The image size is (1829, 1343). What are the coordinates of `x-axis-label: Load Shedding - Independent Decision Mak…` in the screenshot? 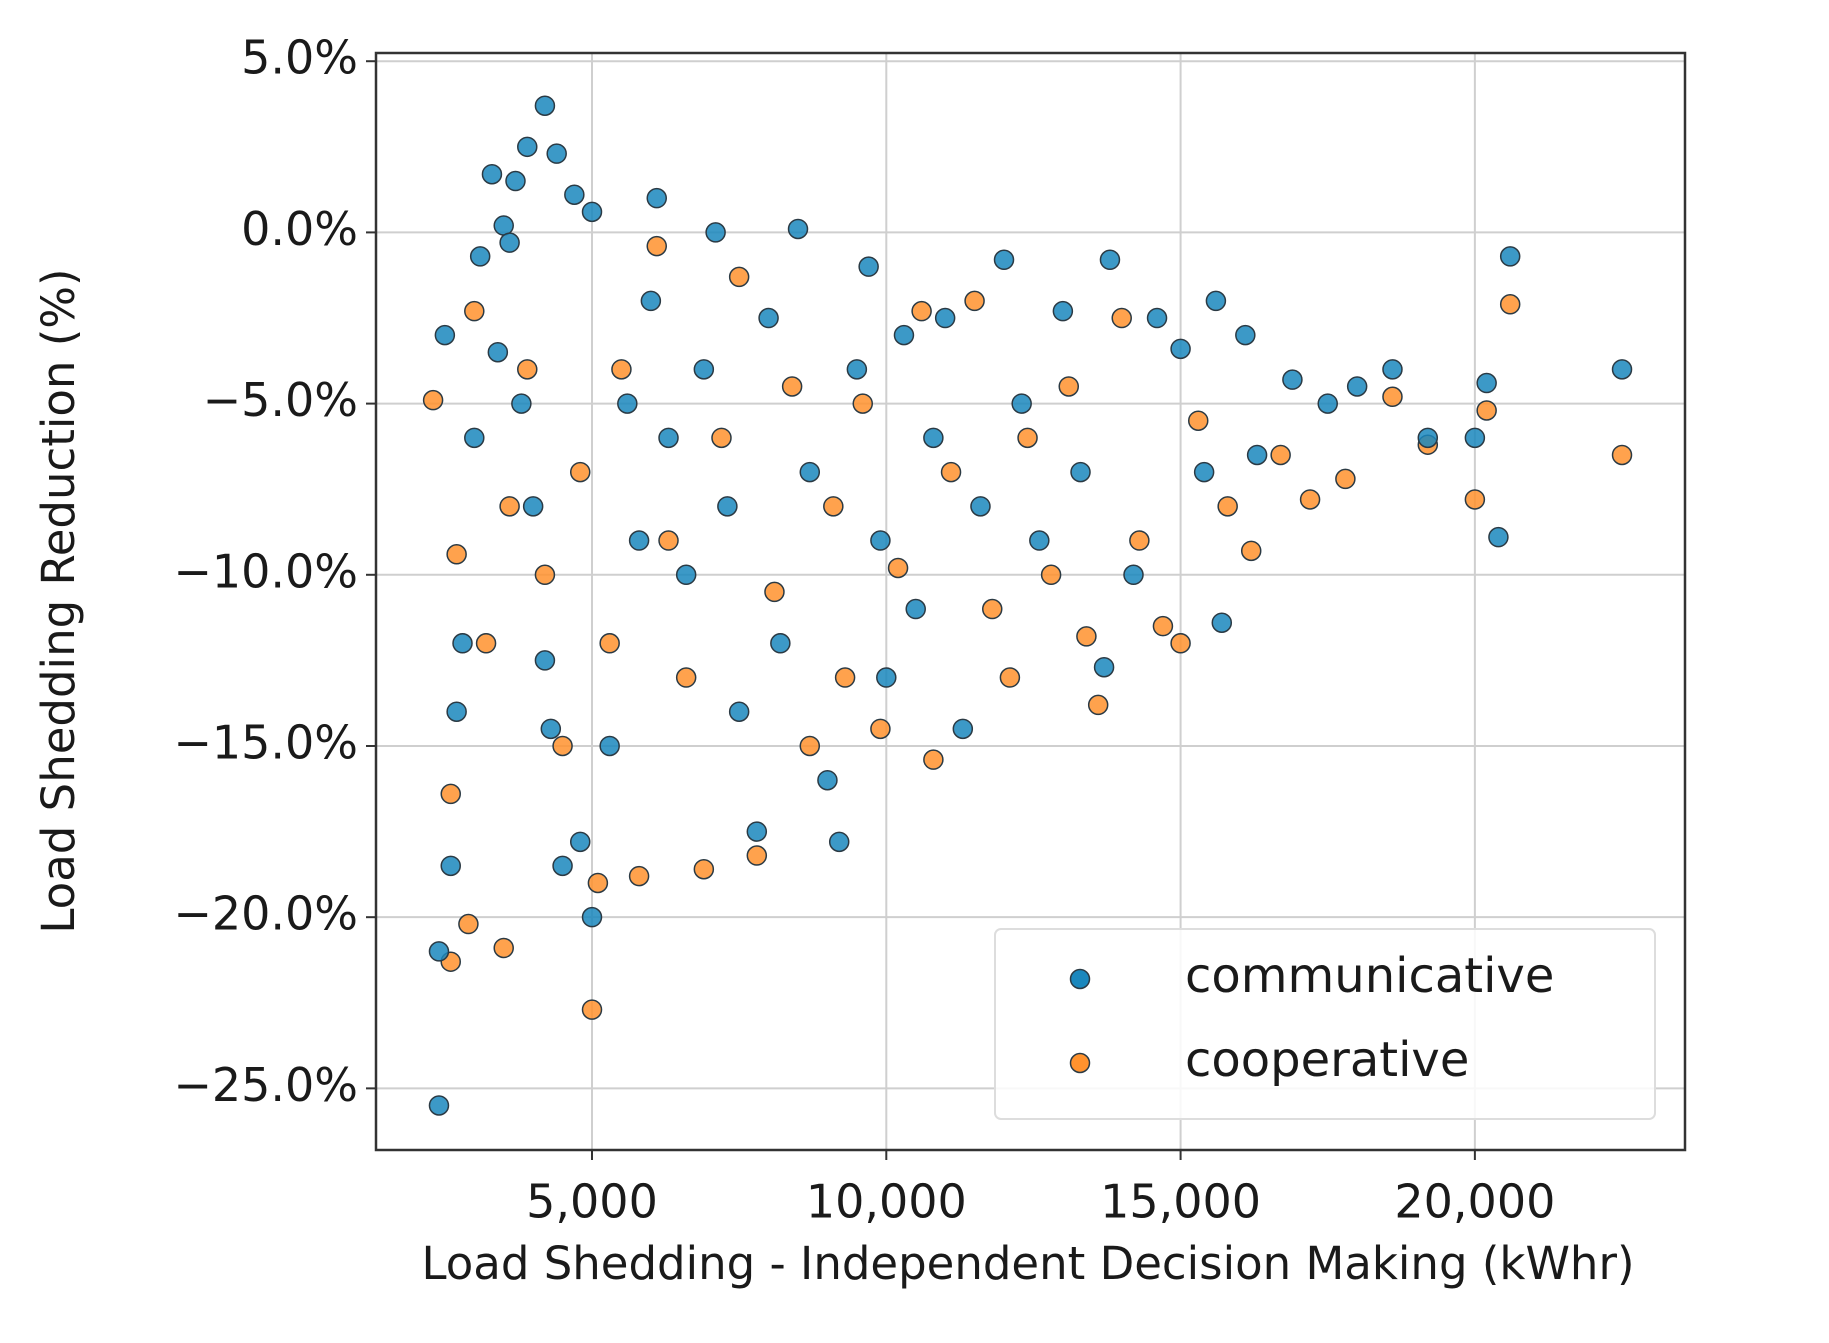 It's located at (1027, 1263).